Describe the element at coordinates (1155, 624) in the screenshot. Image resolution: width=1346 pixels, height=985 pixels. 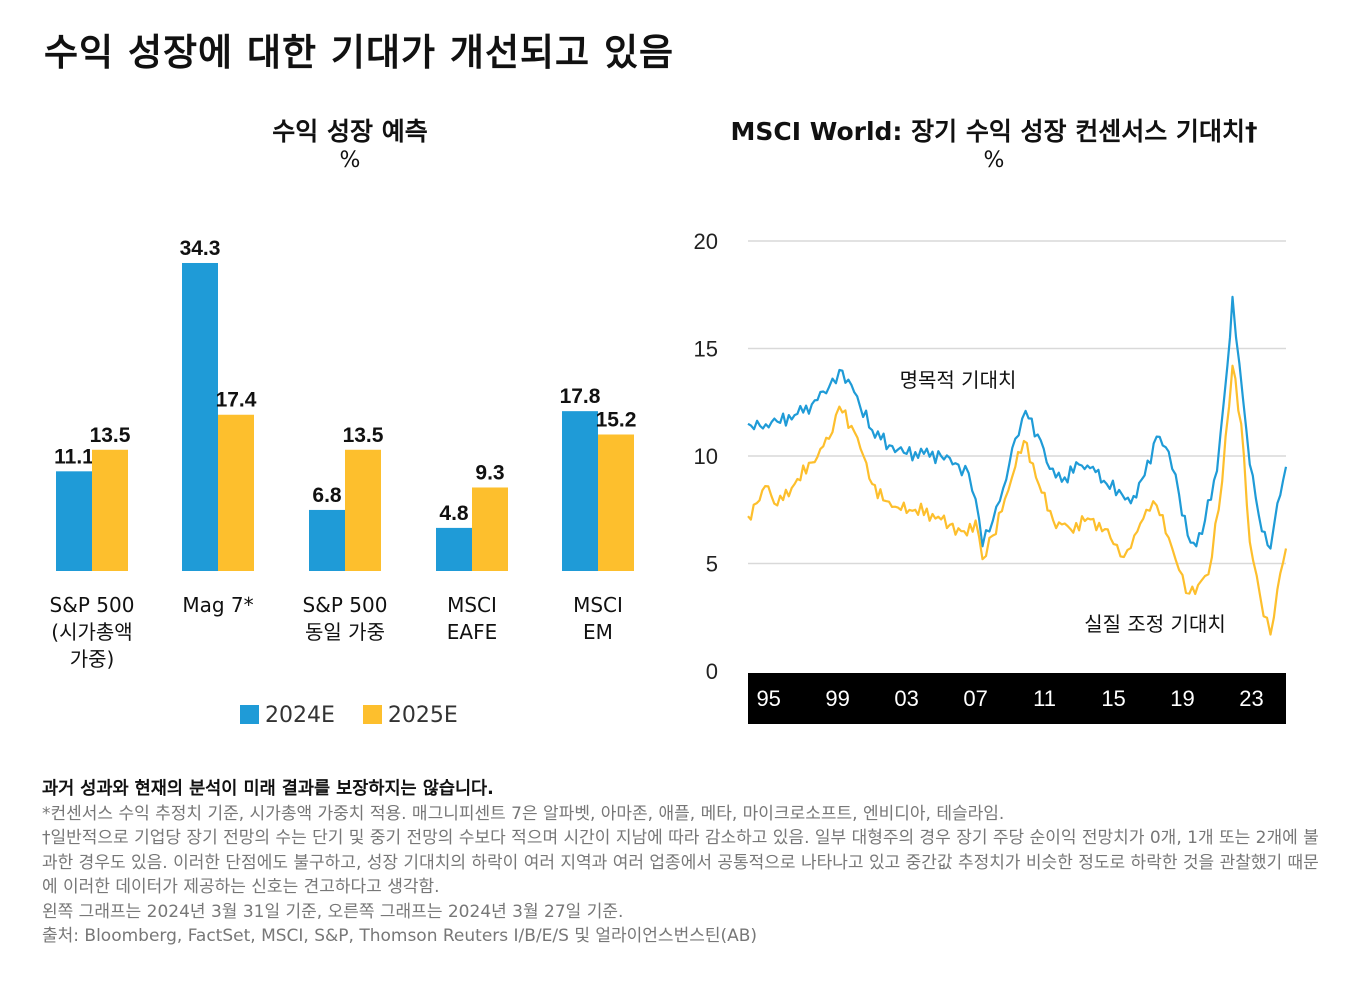
I see `series-annotation-real: 실질 조정 기대치` at that location.